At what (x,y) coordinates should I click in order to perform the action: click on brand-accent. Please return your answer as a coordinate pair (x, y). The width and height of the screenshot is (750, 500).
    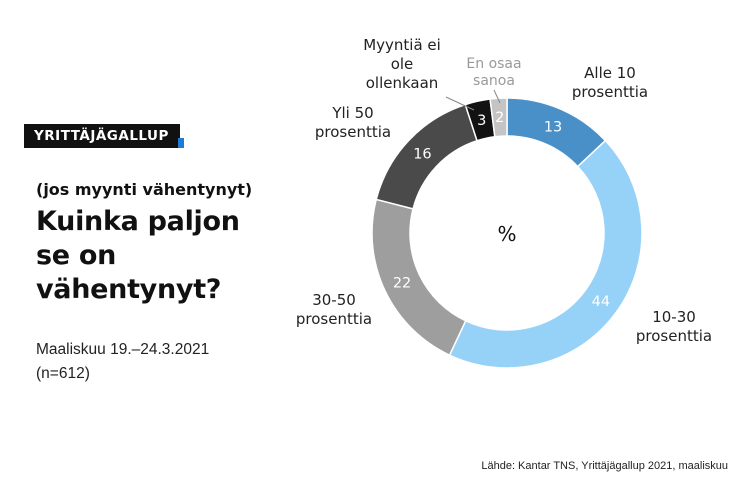
    Looking at the image, I should click on (180, 143).